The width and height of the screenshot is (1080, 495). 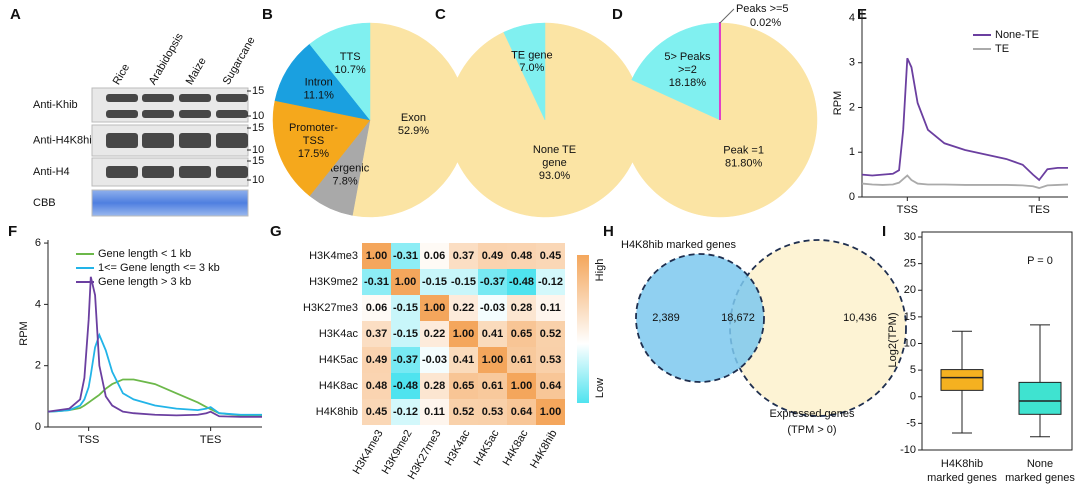 I want to click on row-label: H4K8ac, so click(x=339, y=386).